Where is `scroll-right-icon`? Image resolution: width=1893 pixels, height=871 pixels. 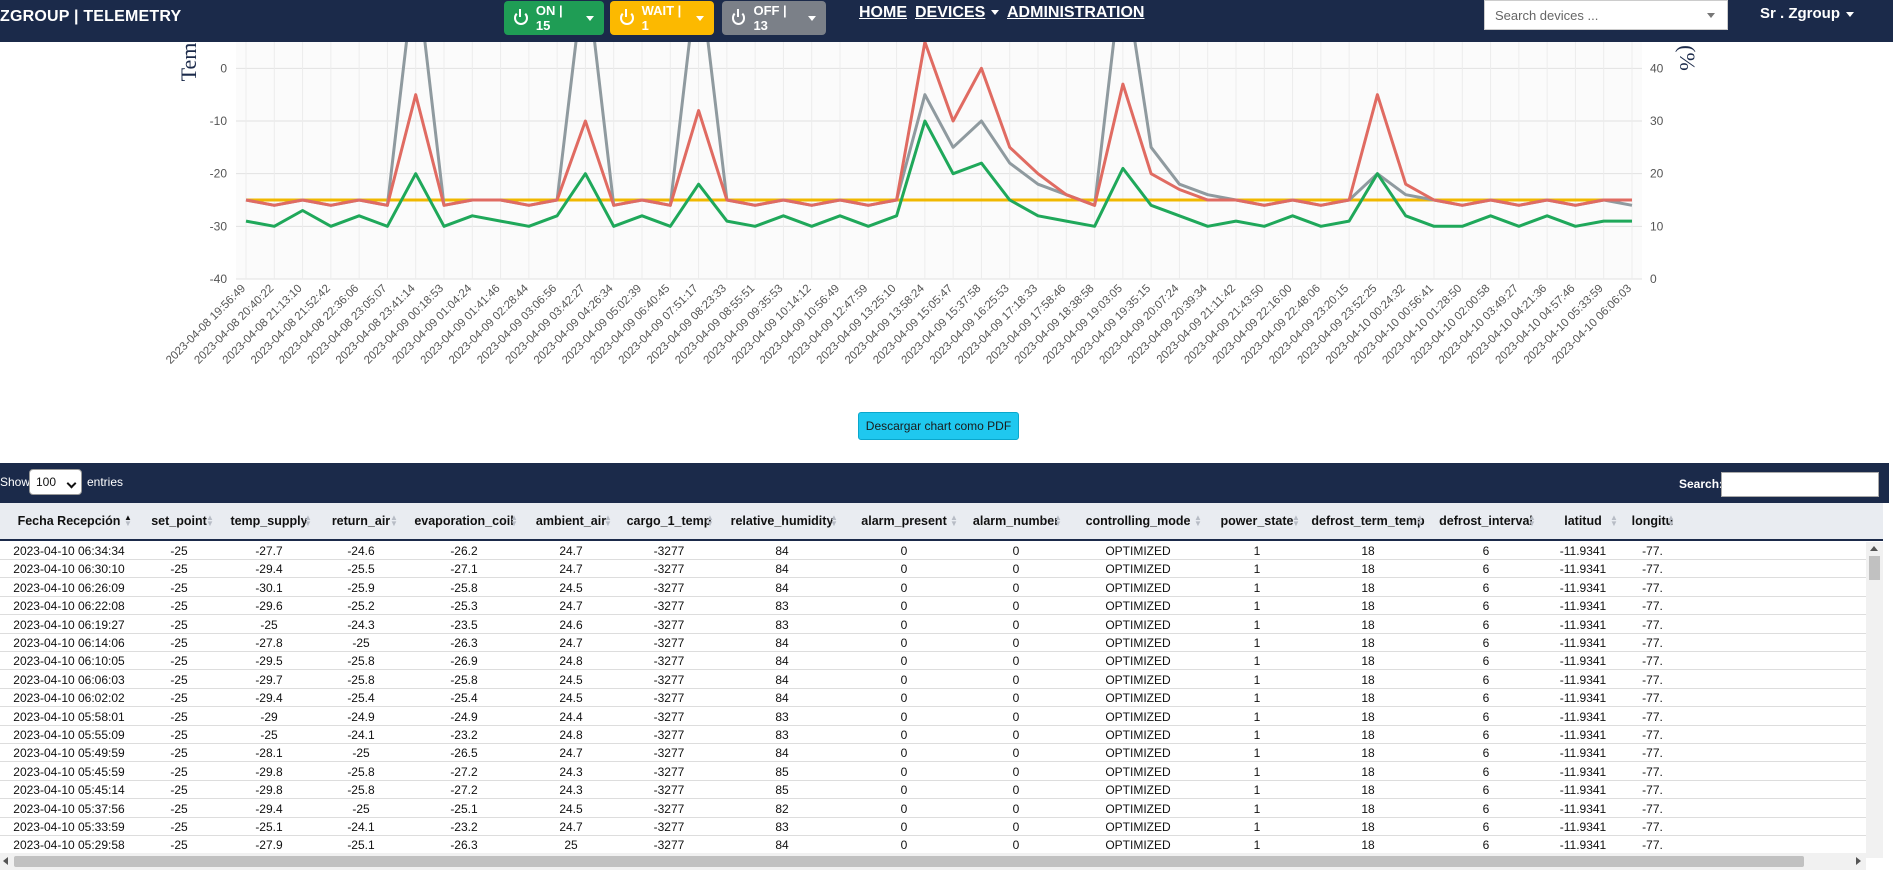
scroll-right-icon is located at coordinates (1858, 861).